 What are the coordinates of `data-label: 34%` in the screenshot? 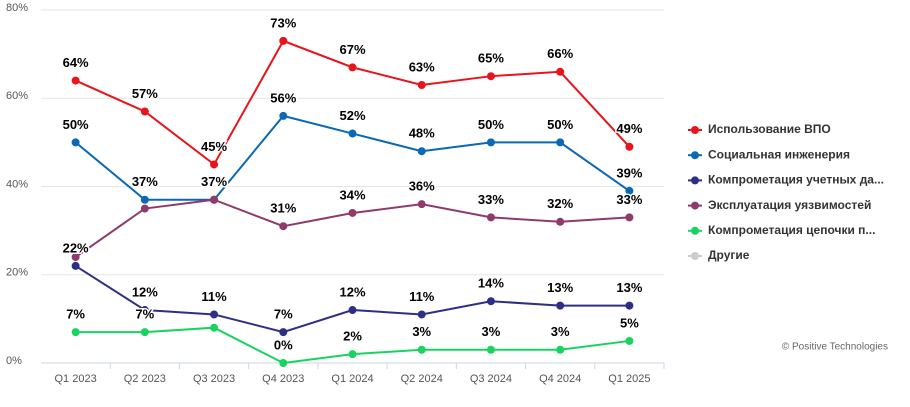 It's located at (352, 194).